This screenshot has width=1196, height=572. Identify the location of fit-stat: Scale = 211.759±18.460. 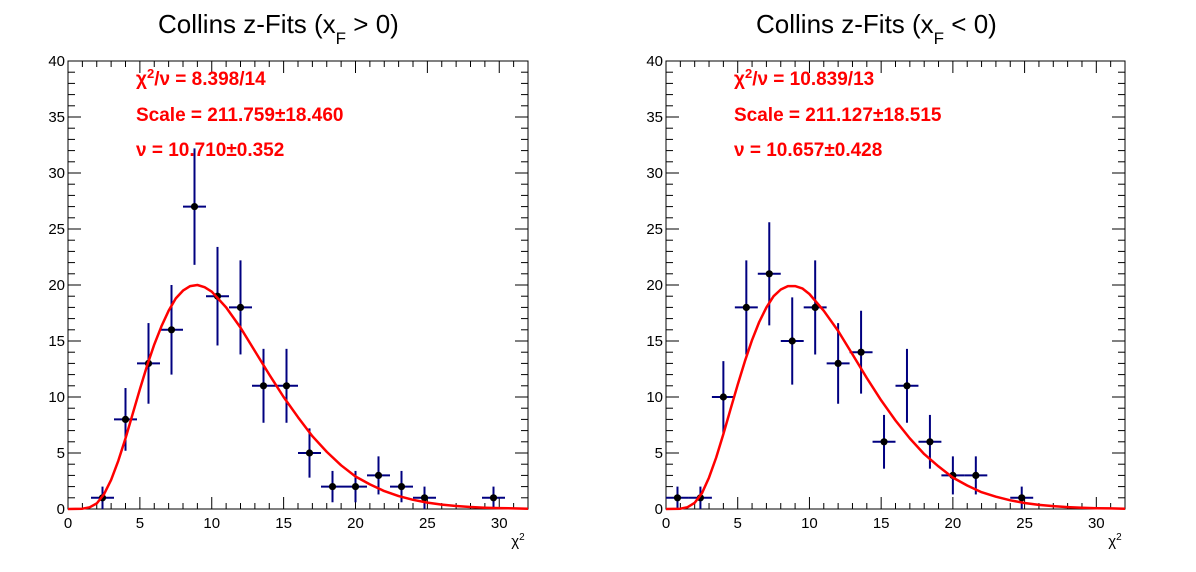
(239, 115).